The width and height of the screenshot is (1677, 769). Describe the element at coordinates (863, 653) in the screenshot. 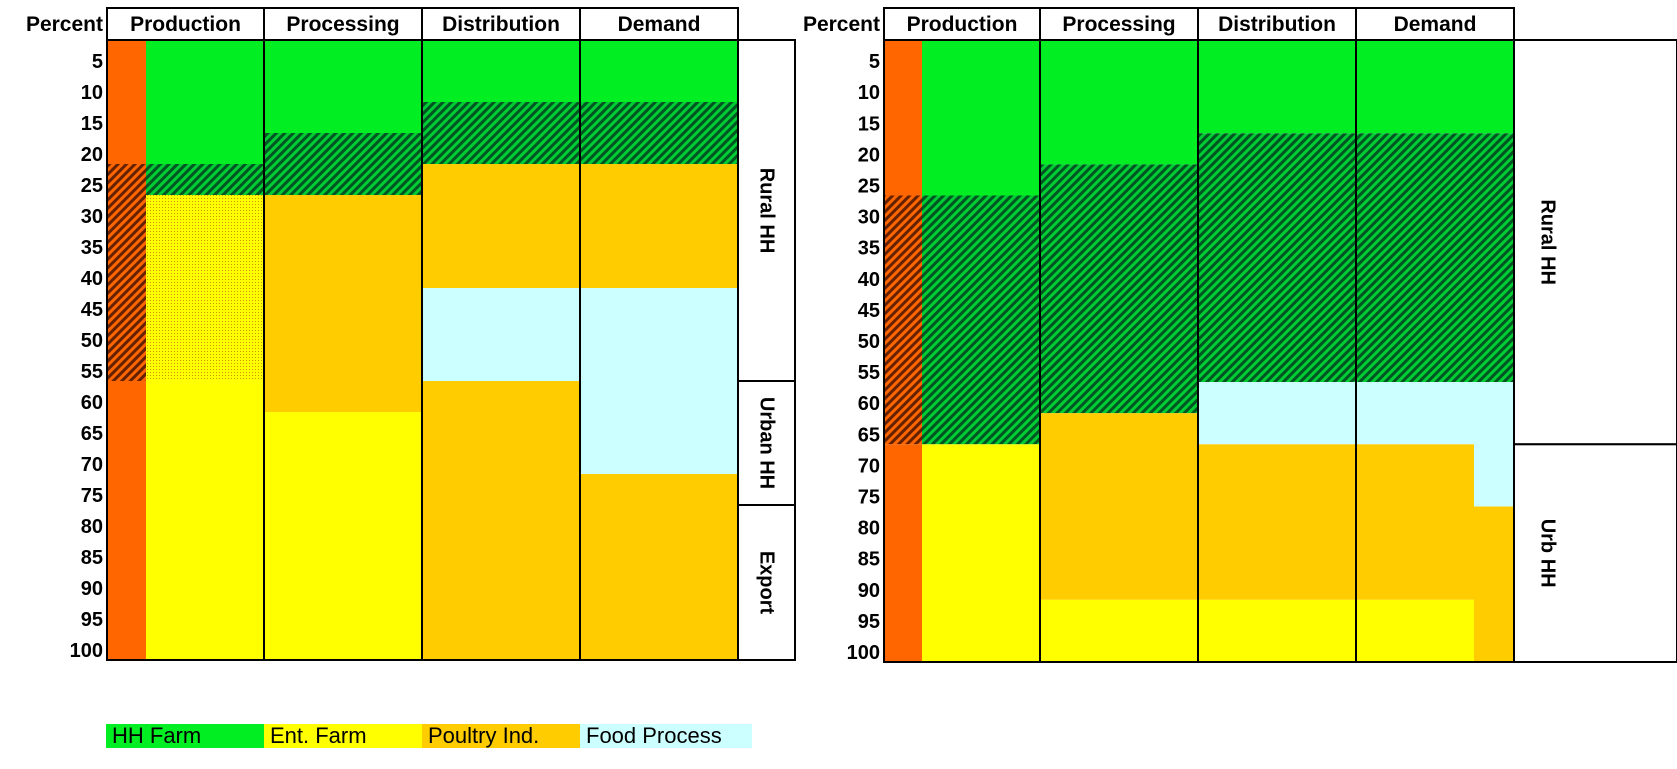

I see `y-tick-label: 100` at that location.